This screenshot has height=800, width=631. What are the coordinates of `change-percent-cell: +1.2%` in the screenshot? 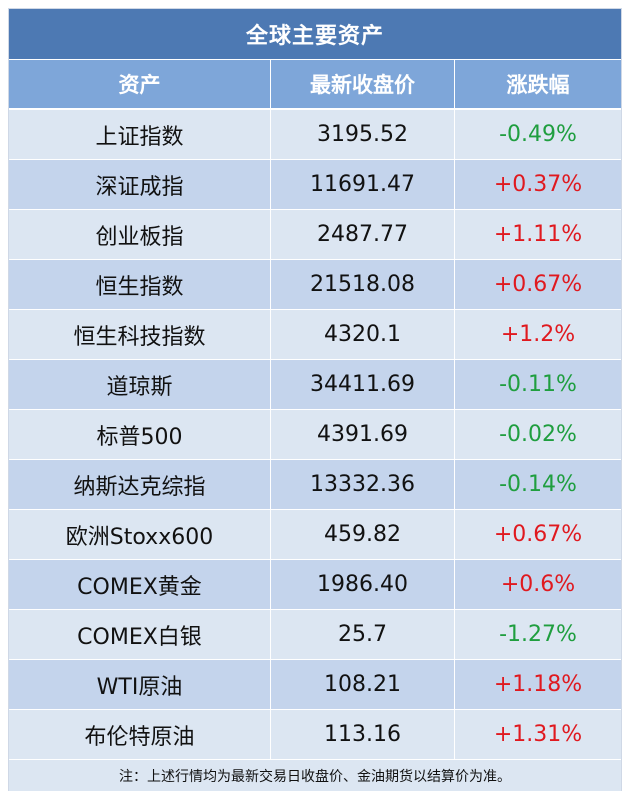 It's located at (538, 334).